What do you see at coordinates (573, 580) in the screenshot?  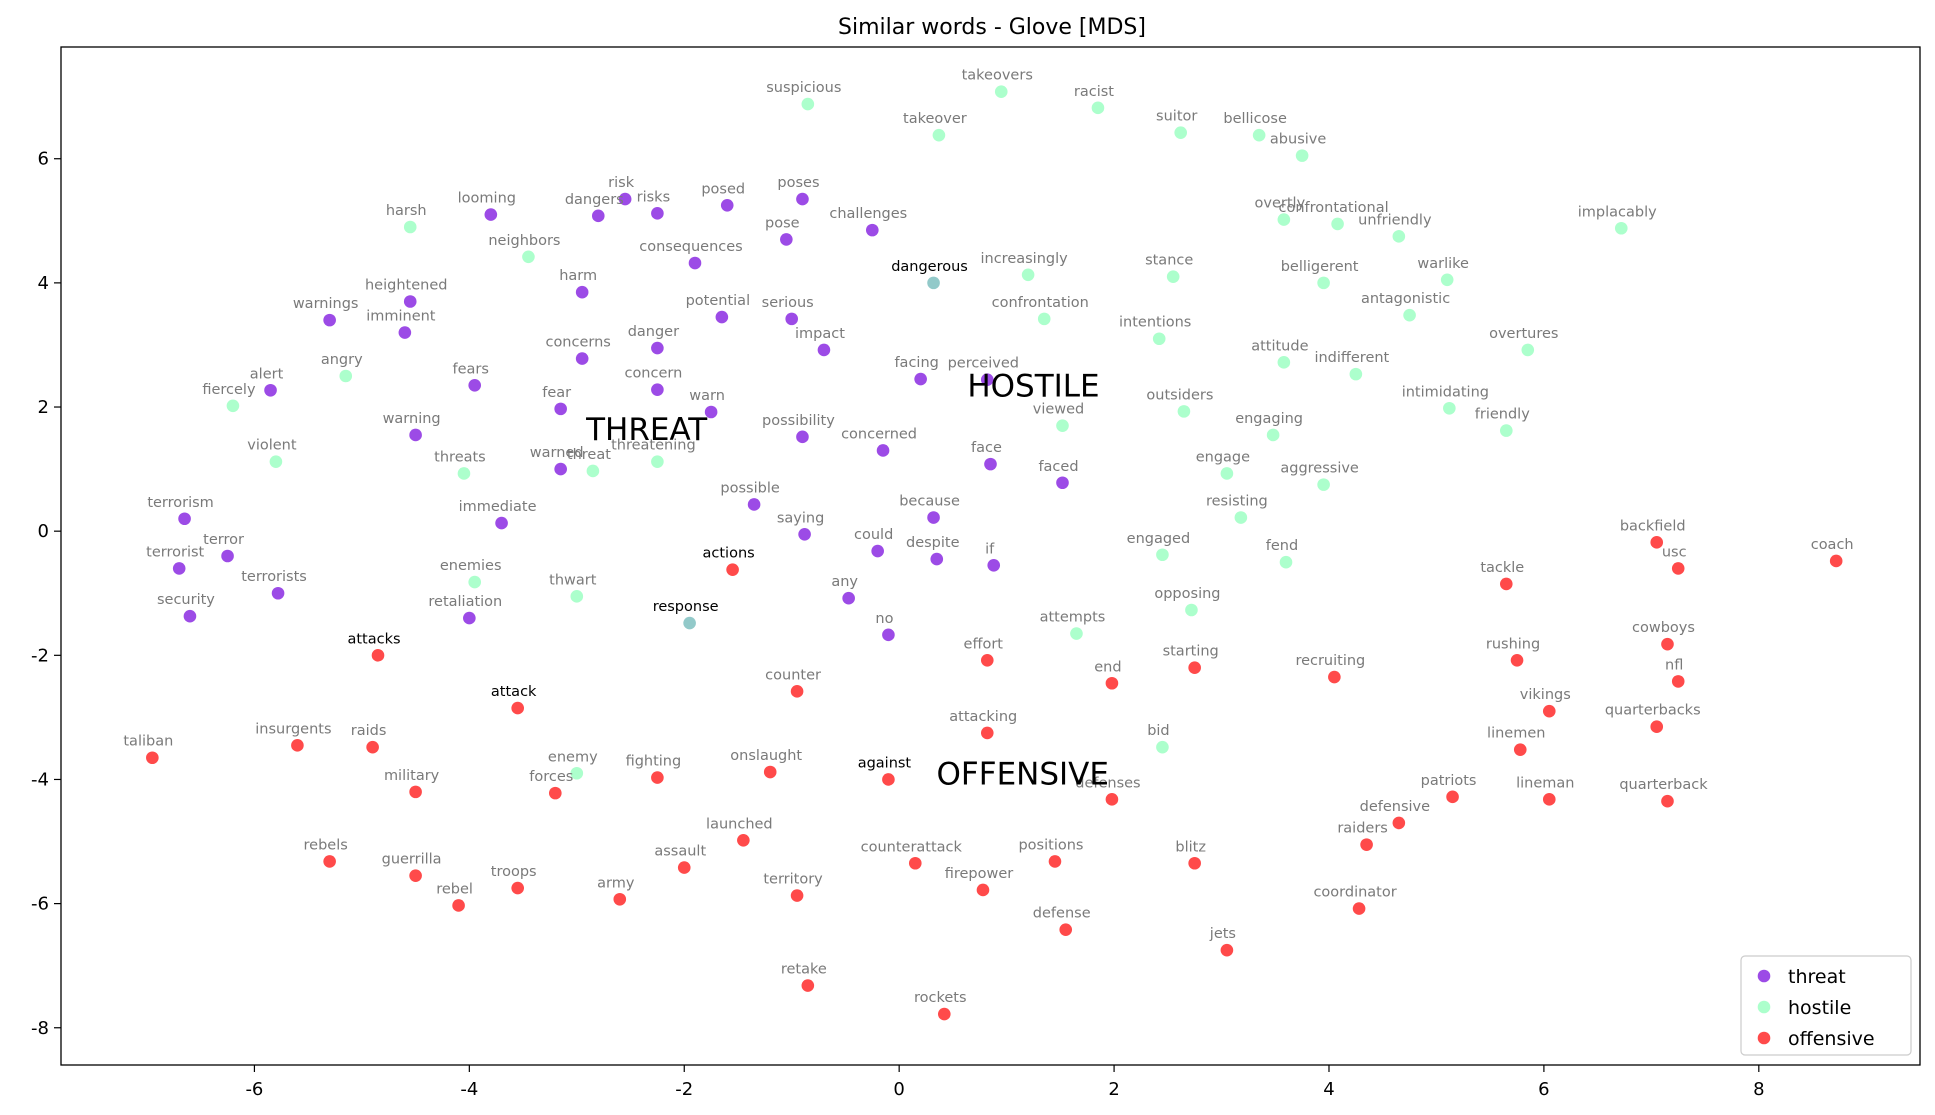 I see `point-label-thwart: thwart` at bounding box center [573, 580].